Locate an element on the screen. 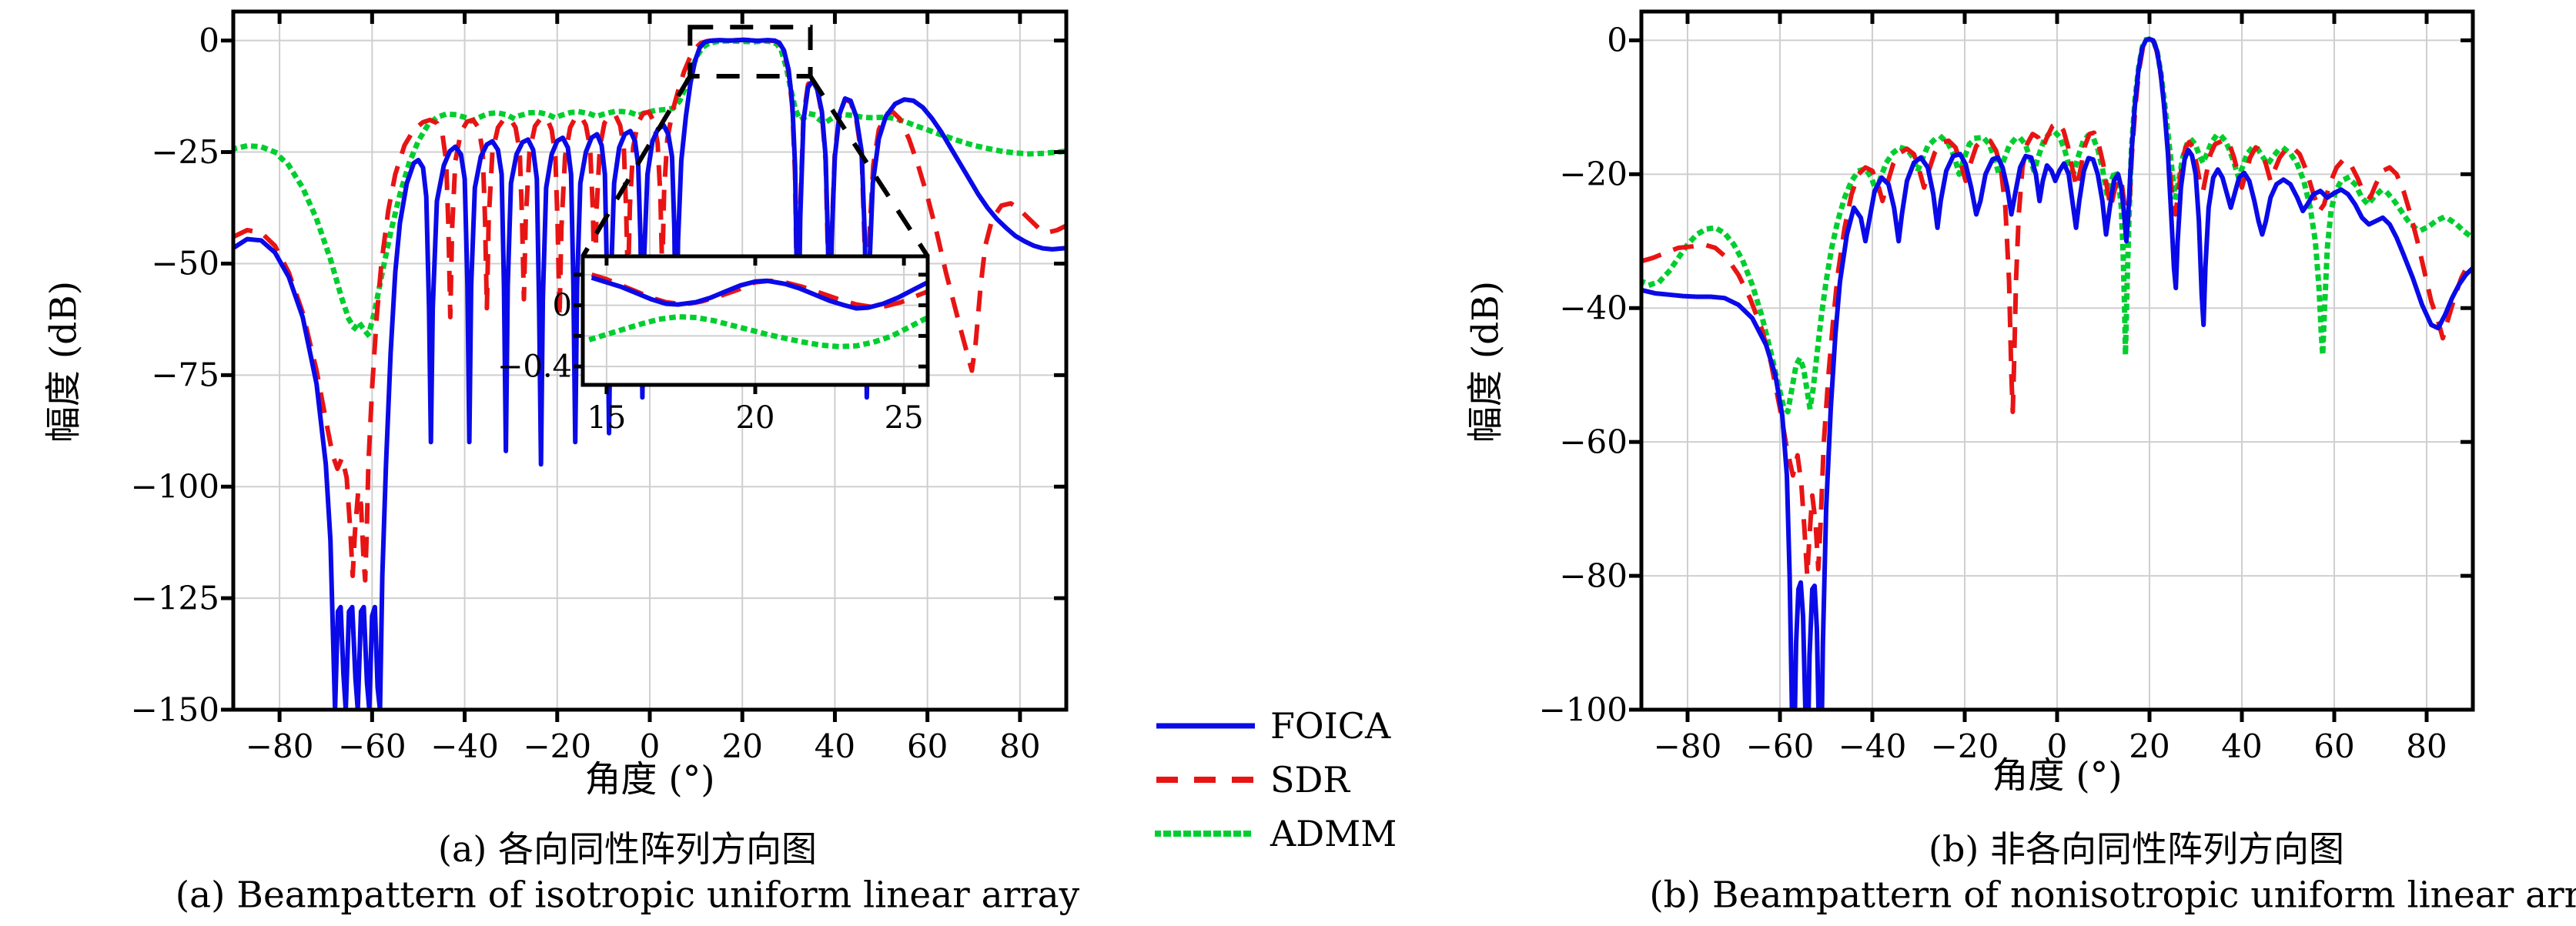  y-tick-label: −25 is located at coordinates (185, 152).